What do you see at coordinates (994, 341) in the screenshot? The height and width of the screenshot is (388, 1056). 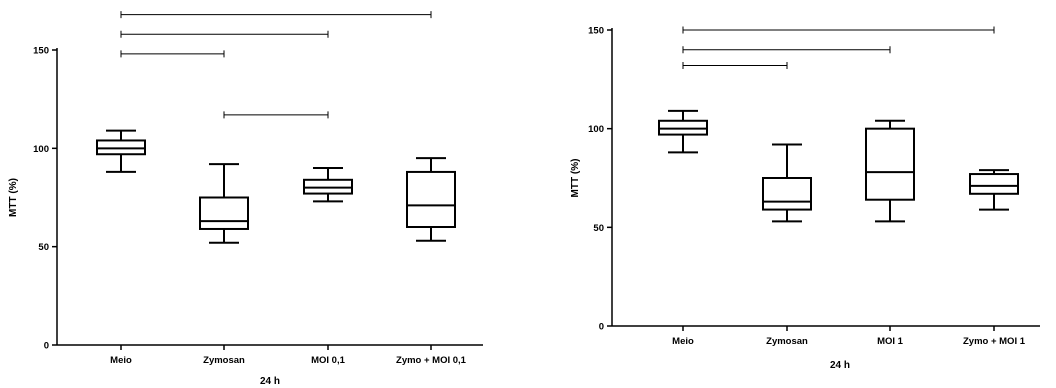 I see `category-label: Zymo + MOI 1` at bounding box center [994, 341].